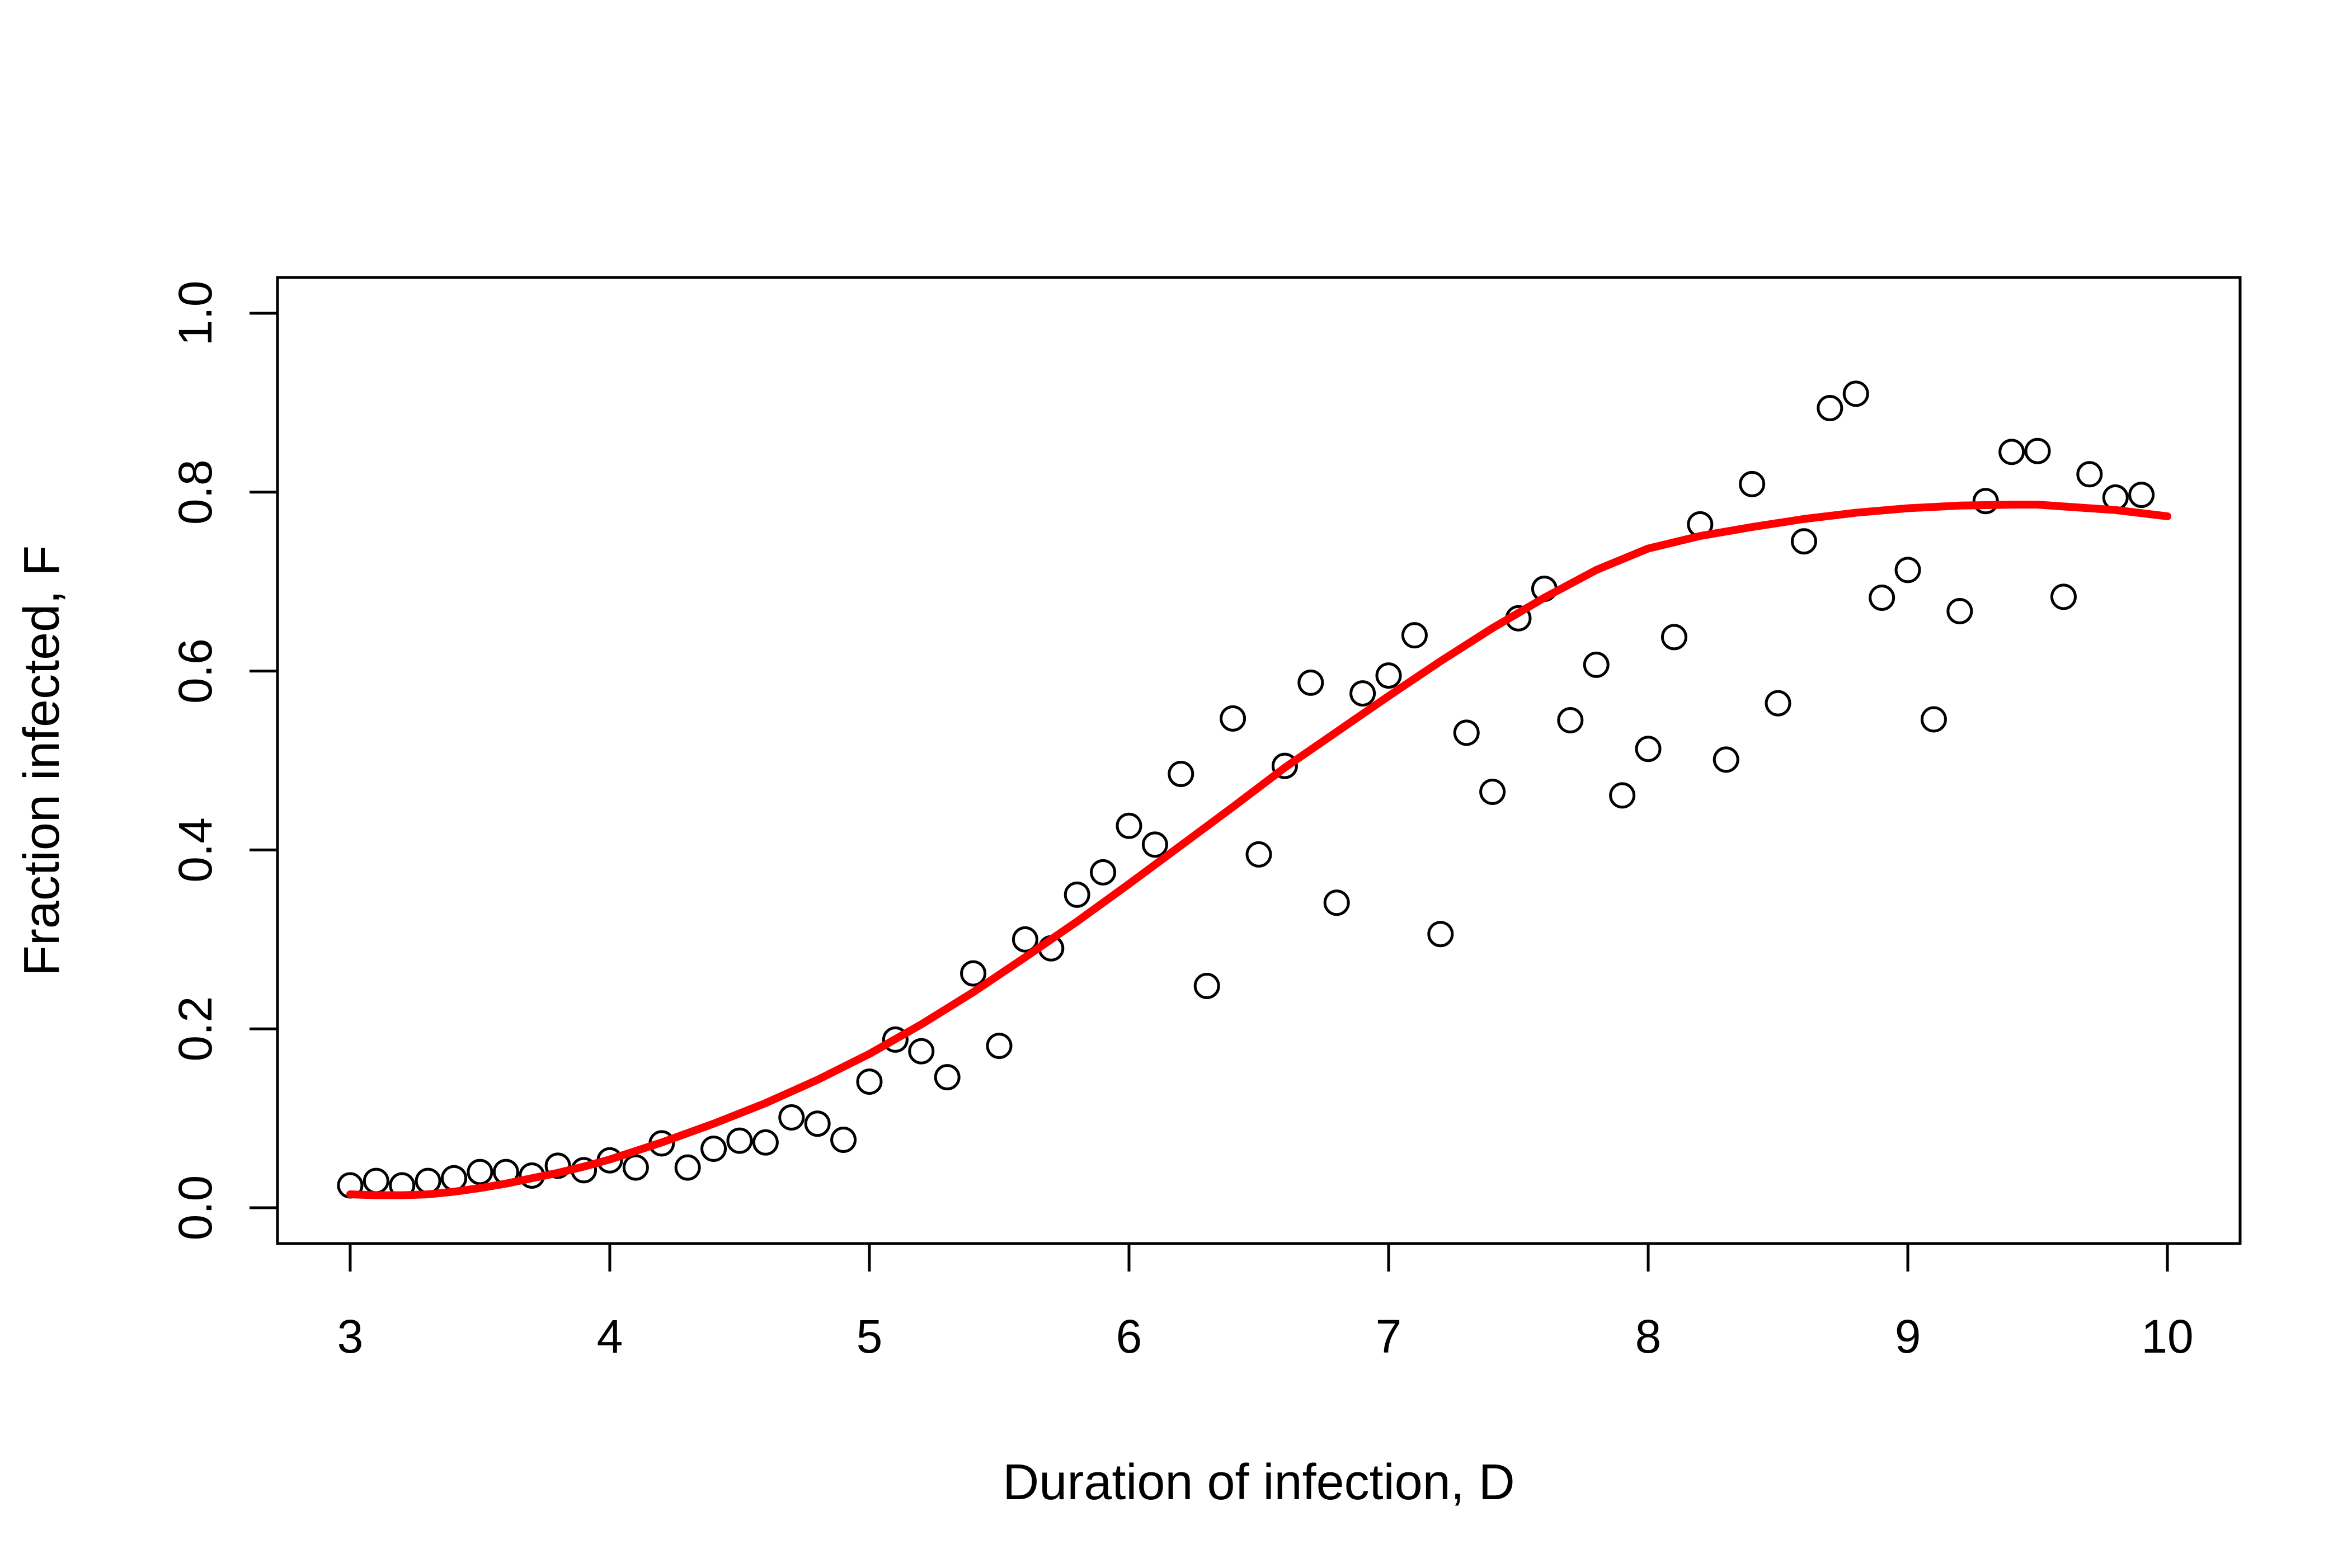 This screenshot has width=2352, height=1568. What do you see at coordinates (195, 850) in the screenshot?
I see `y-tick-label: 0.4` at bounding box center [195, 850].